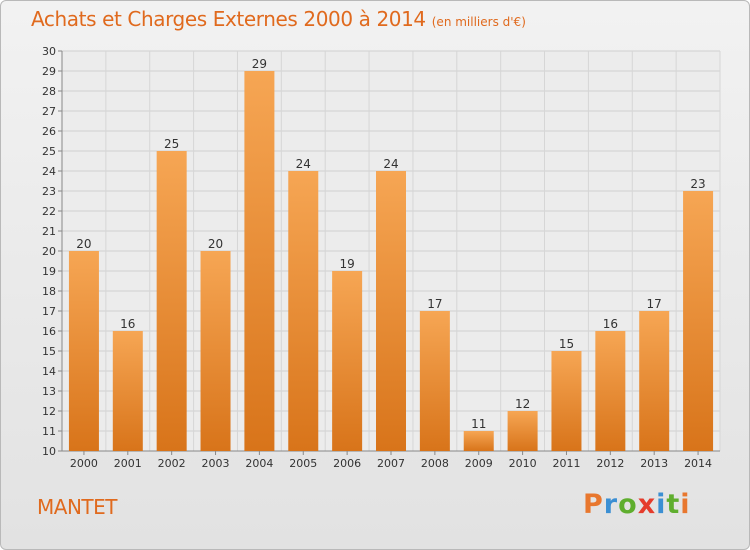 This screenshot has width=750, height=550. Describe the element at coordinates (49, 371) in the screenshot. I see `y-tick-label: 14` at that location.